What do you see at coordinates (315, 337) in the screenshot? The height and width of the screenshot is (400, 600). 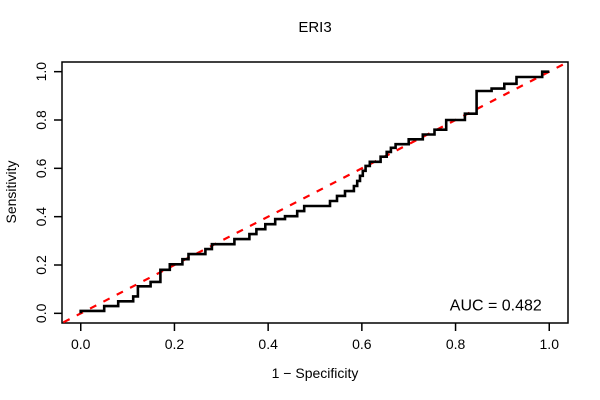 I see `x-axis-ticks: 0.0 0.2 0.4 0.6 0.8 1.0` at bounding box center [315, 337].